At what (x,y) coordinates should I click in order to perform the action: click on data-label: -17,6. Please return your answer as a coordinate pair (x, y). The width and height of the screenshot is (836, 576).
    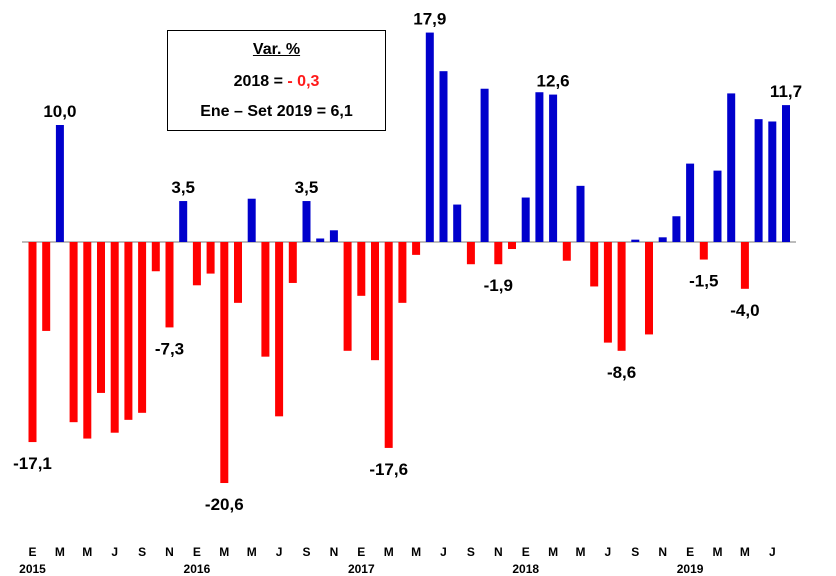
    Looking at the image, I should click on (388, 469).